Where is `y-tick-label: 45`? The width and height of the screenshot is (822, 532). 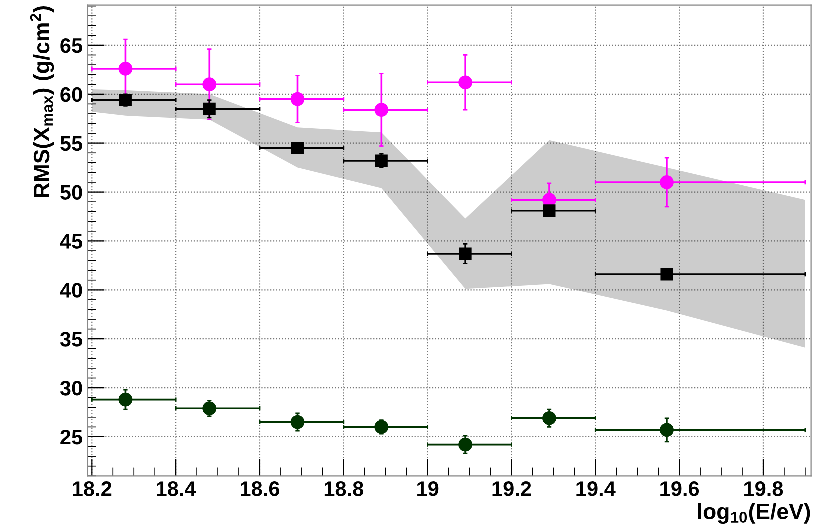
y-tick-label: 45 is located at coordinates (71, 241).